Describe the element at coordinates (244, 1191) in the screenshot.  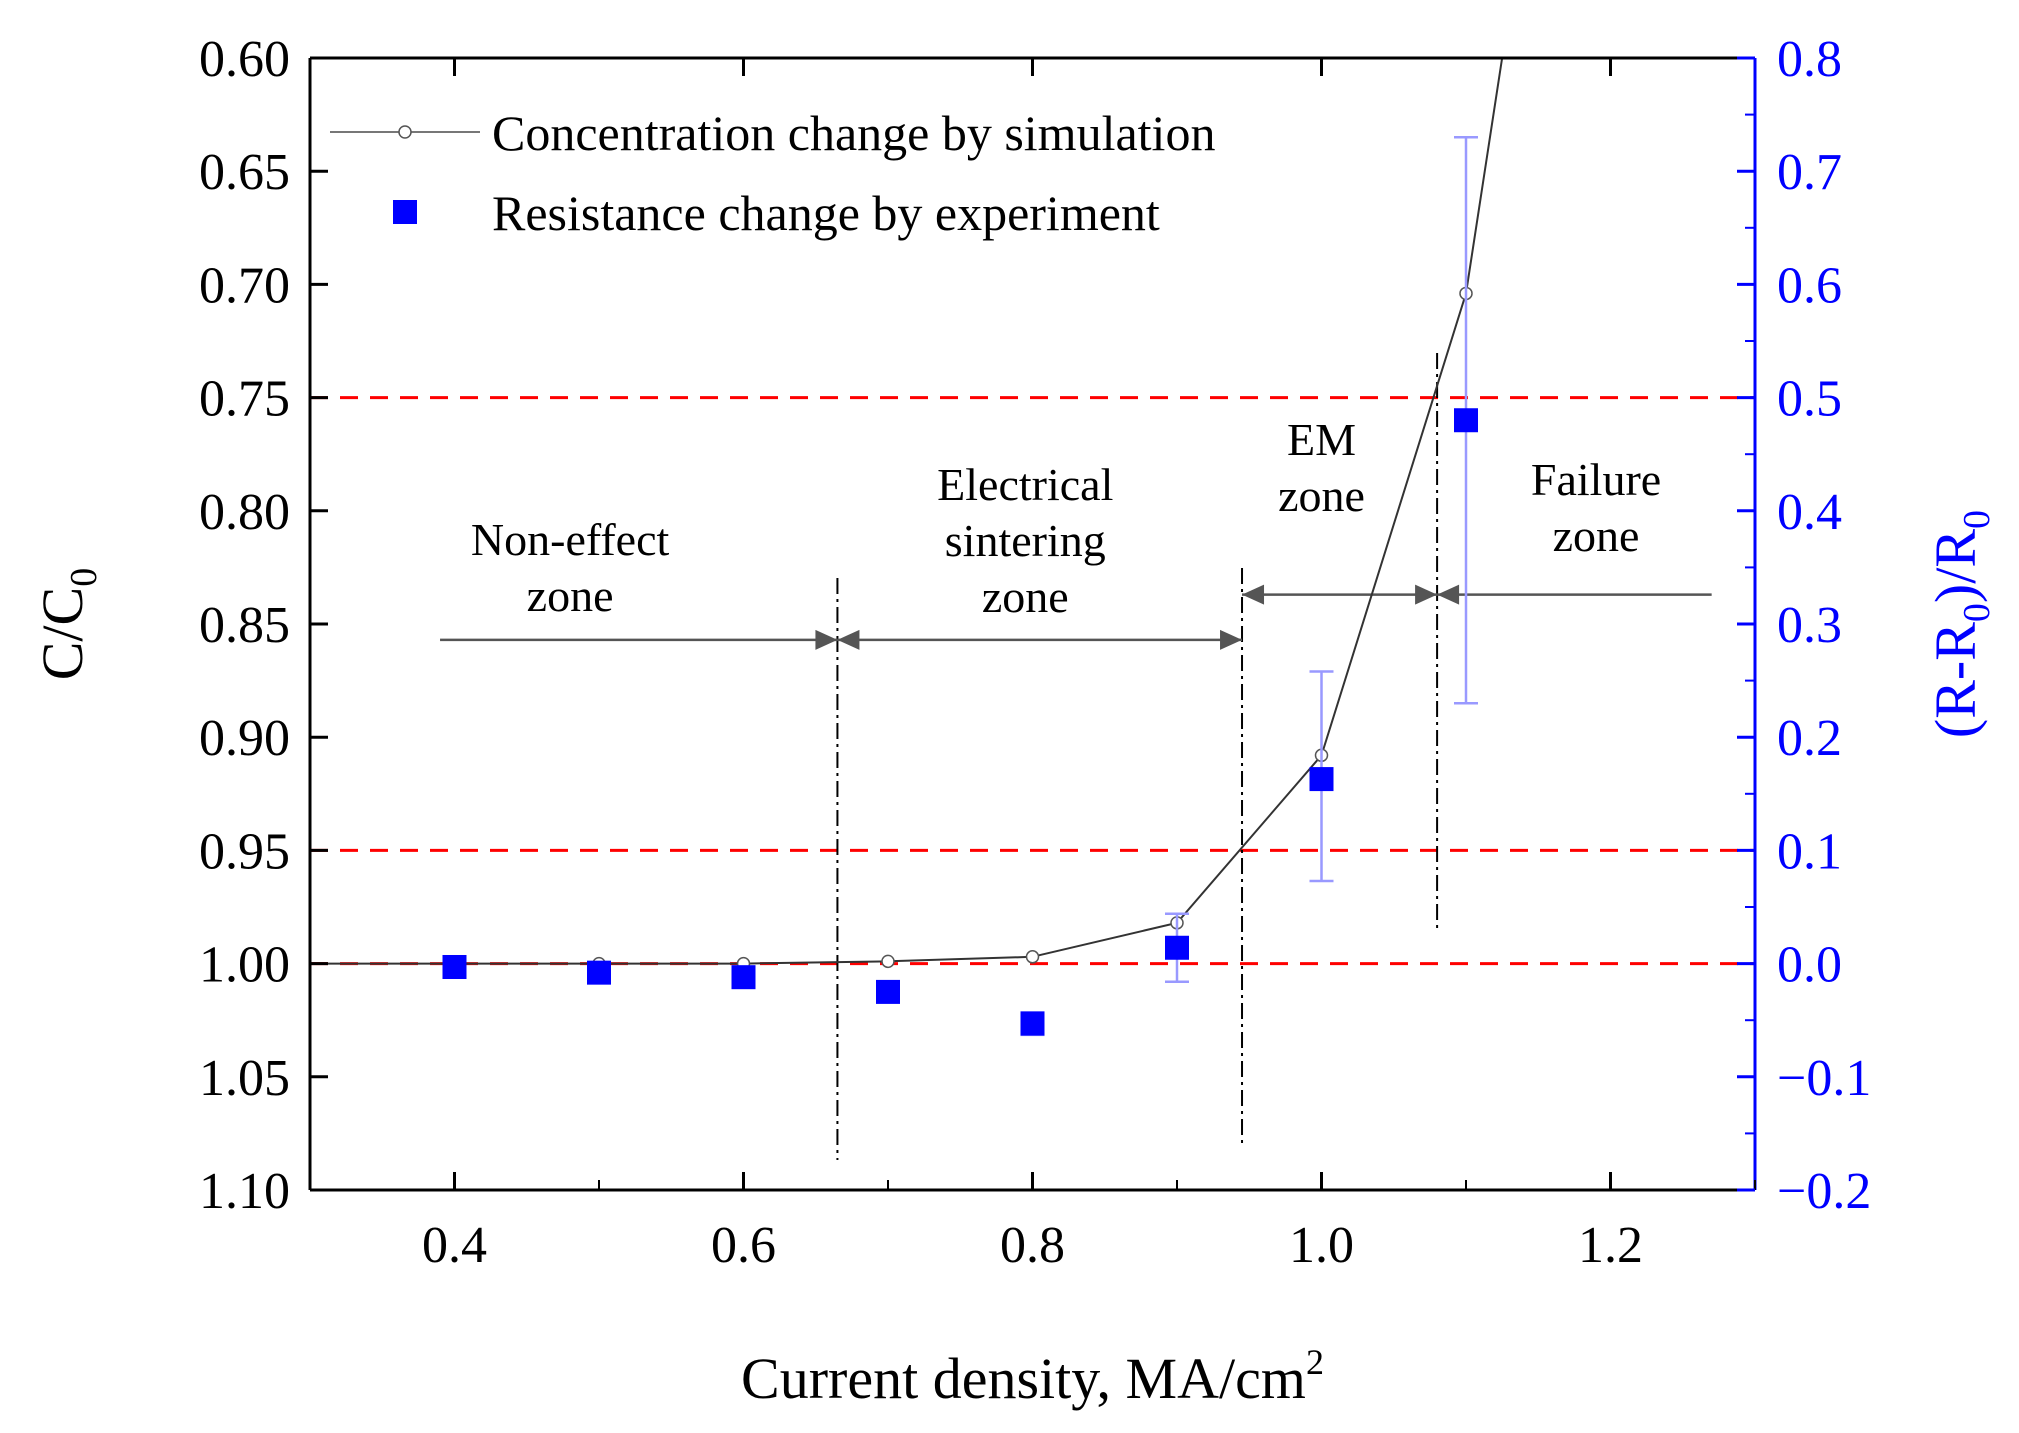
I see `y-left-tick-label-10: 1.10` at that location.